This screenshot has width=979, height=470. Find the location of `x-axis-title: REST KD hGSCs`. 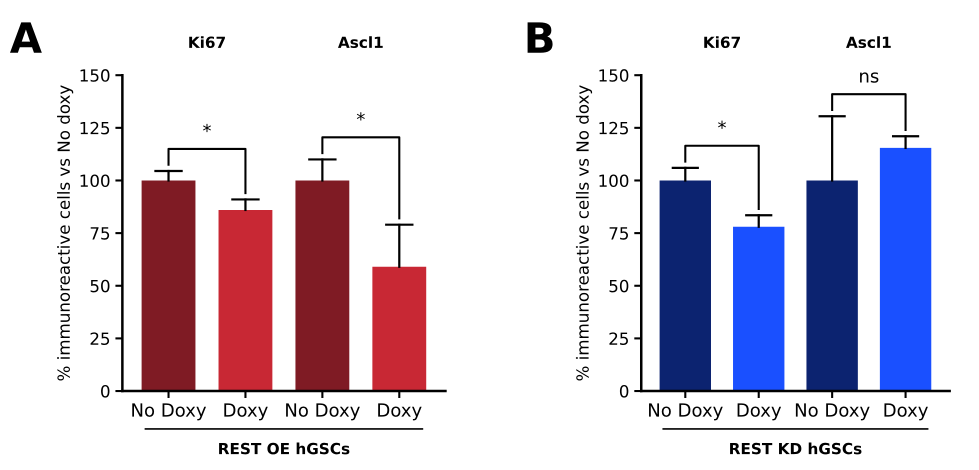

x-axis-title: REST KD hGSCs is located at coordinates (796, 448).